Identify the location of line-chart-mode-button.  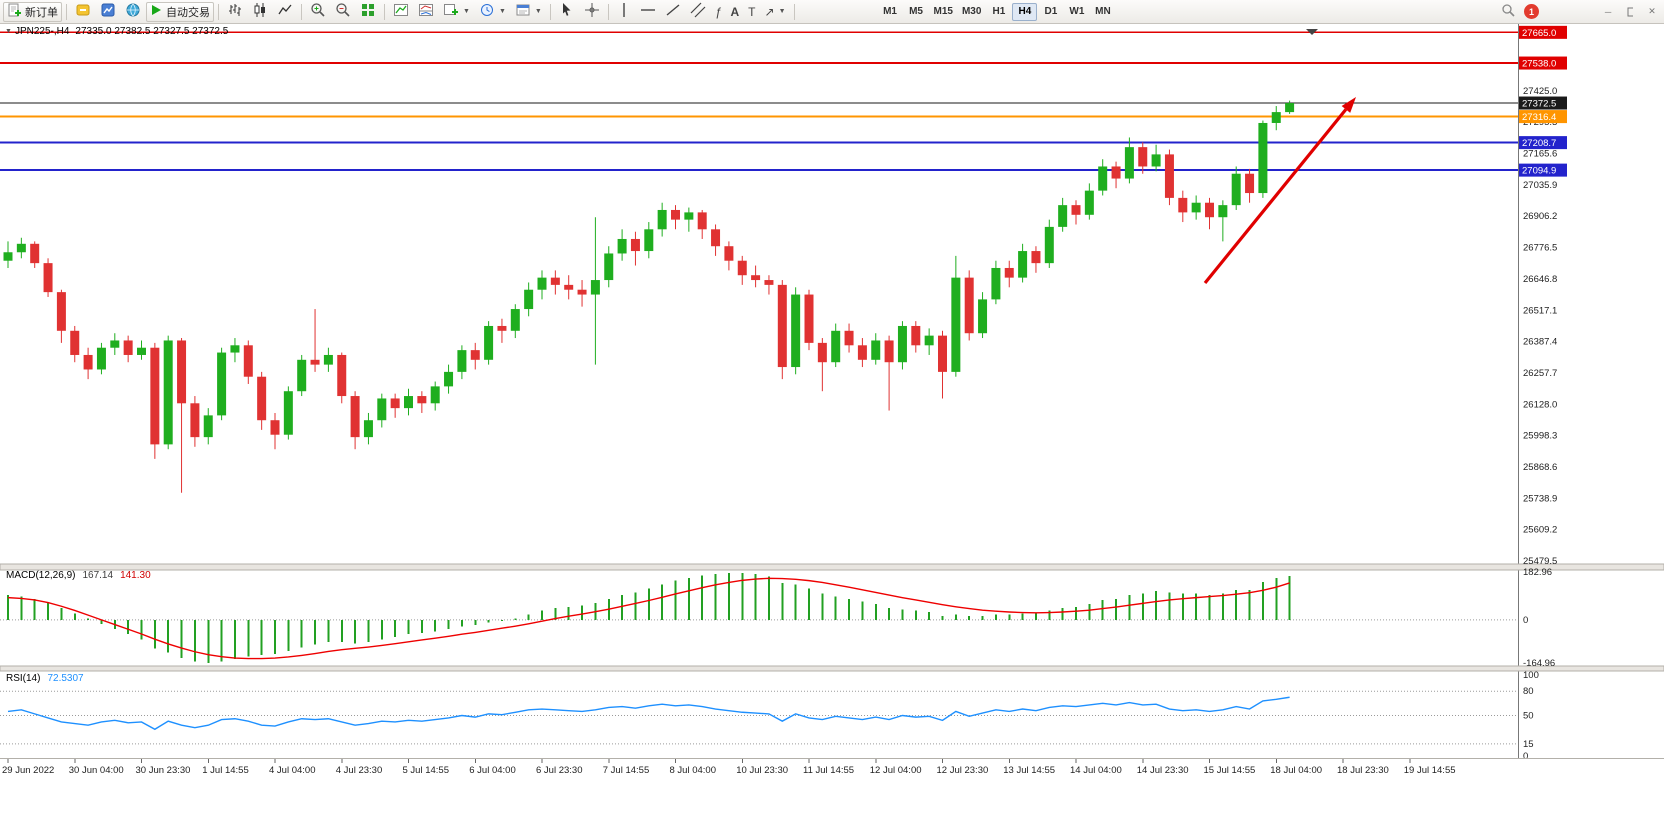
(285, 12).